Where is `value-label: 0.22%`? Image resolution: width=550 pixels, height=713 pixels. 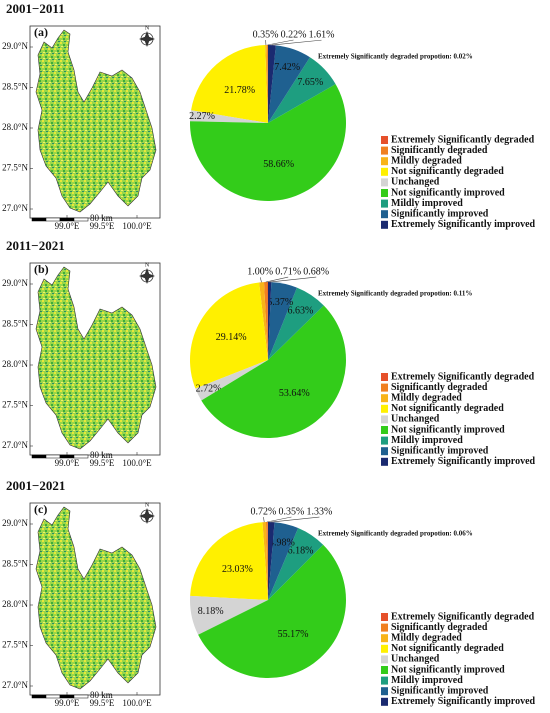 value-label: 0.22% is located at coordinates (294, 34).